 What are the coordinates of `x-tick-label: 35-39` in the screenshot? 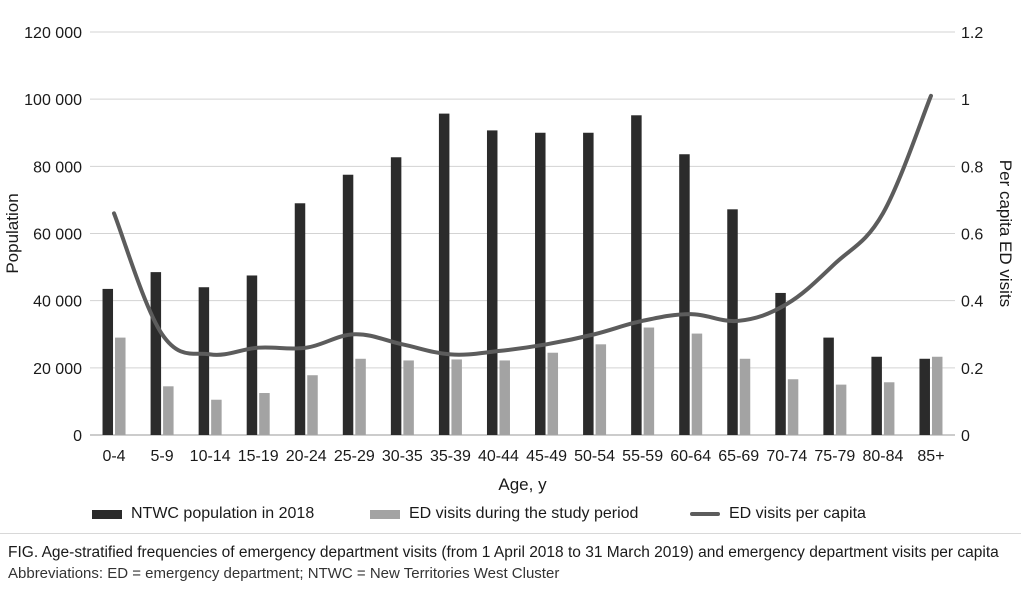 It's located at (450, 456).